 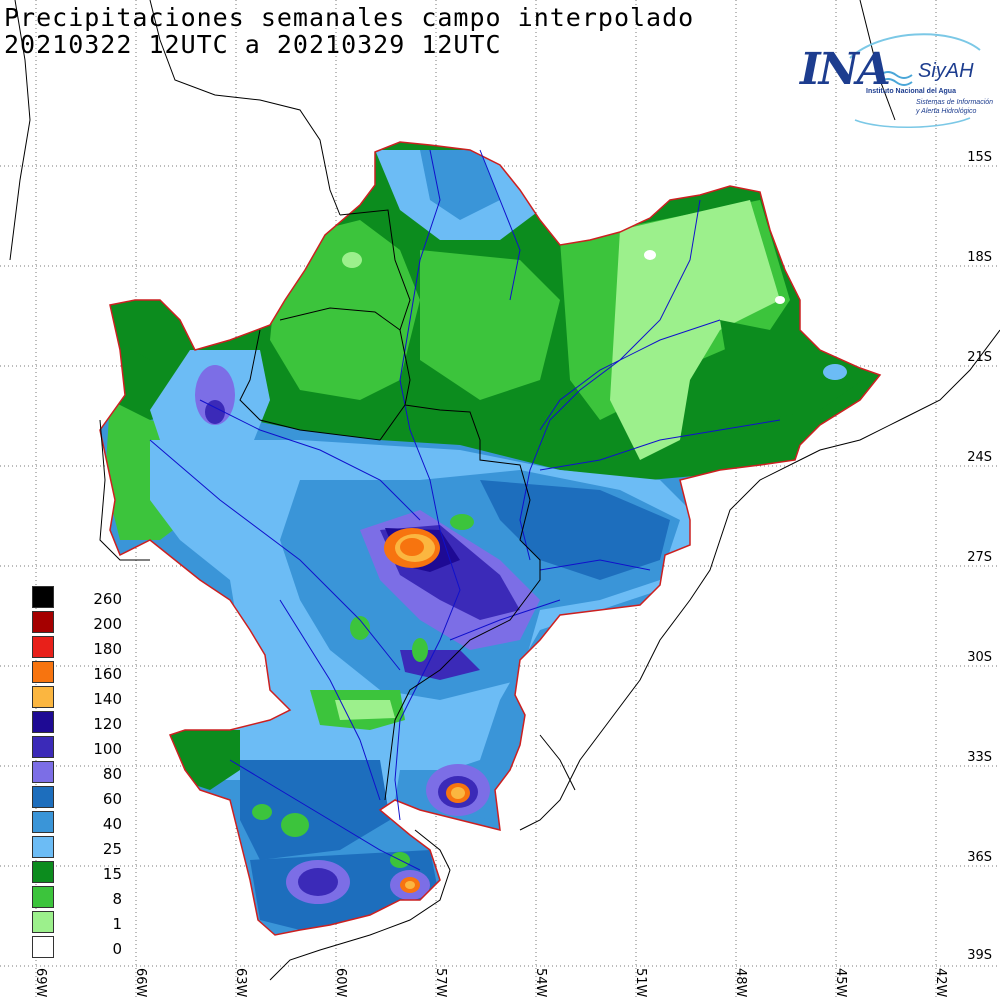 What do you see at coordinates (979, 955) in the screenshot?
I see `lat-label: 39S` at bounding box center [979, 955].